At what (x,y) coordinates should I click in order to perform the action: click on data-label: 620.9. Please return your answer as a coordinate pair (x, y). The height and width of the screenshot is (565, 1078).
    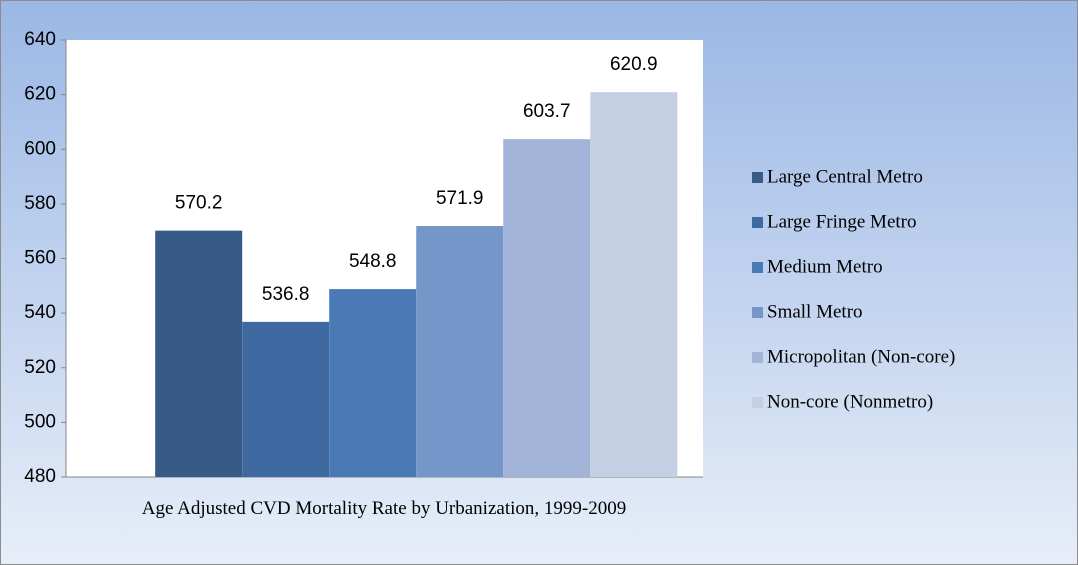
    Looking at the image, I should click on (634, 64).